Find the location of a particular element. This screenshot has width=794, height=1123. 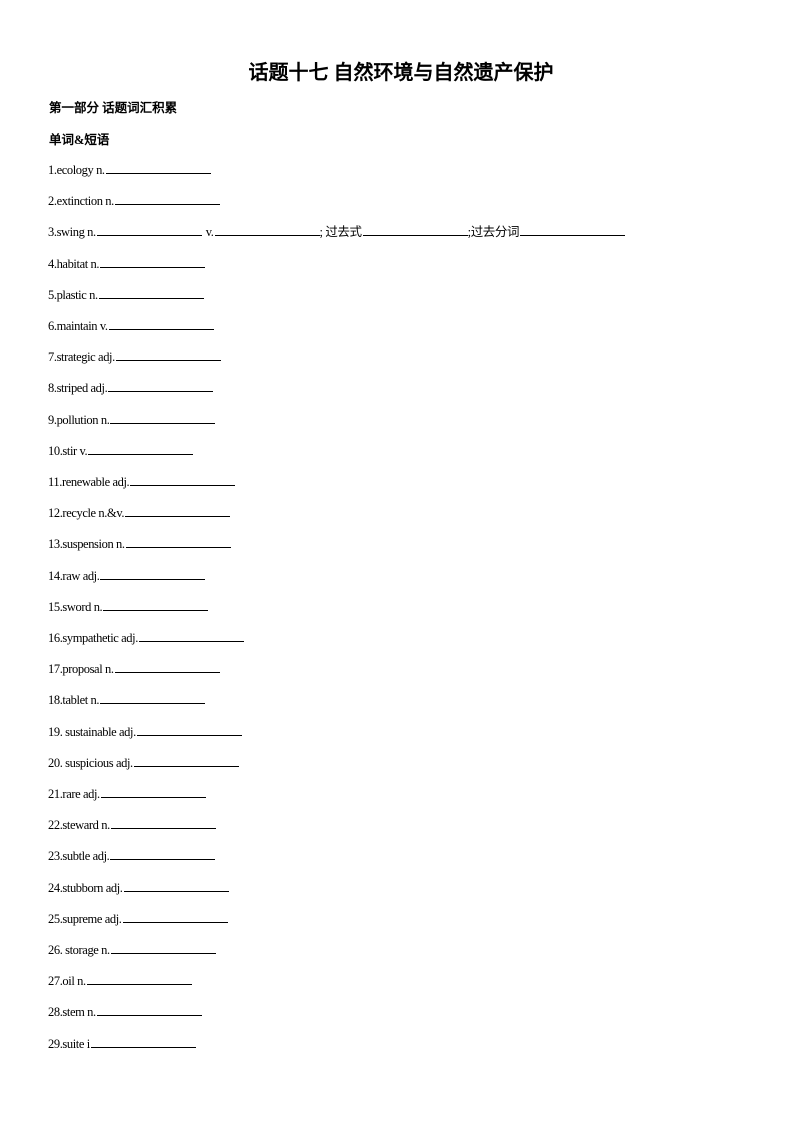

vocab-item: 14.raw adj. is located at coordinates (127, 575).